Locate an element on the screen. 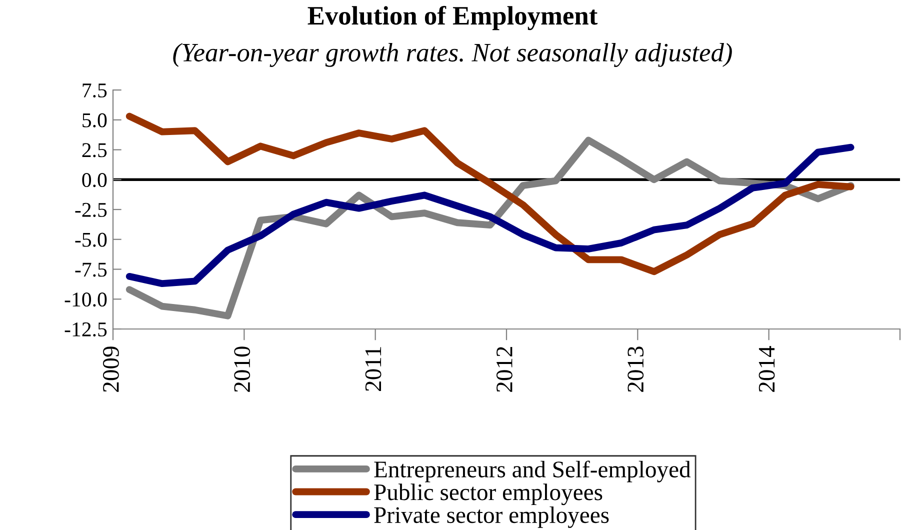 This screenshot has height=530, width=905. y-tick-label: 0.0 is located at coordinates (94, 180).